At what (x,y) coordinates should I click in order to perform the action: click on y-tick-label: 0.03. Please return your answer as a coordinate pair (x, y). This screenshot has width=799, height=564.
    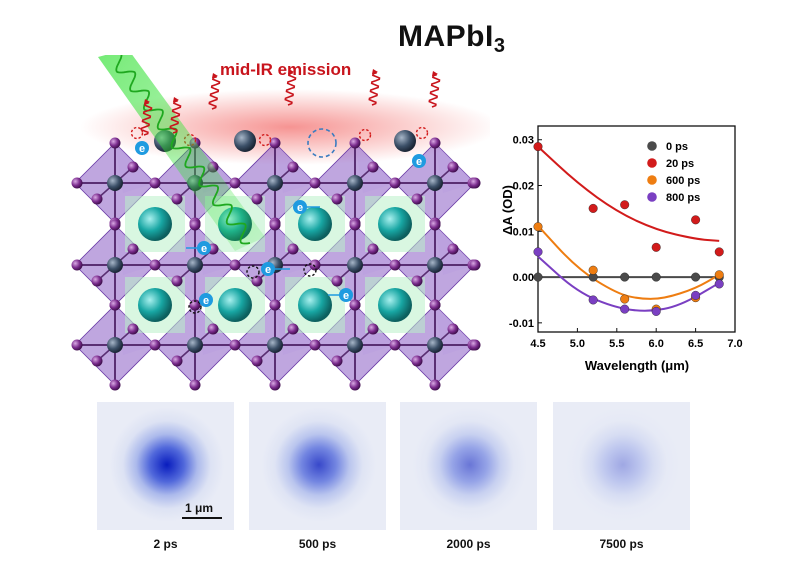
    Looking at the image, I should click on (523, 141).